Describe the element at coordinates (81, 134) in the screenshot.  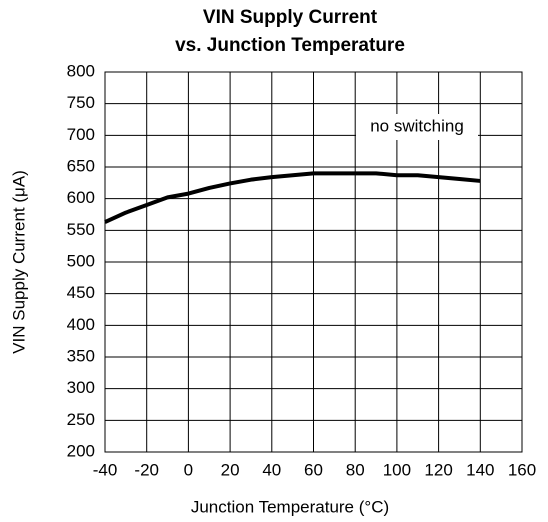
I see `y-tick-label: 700` at that location.